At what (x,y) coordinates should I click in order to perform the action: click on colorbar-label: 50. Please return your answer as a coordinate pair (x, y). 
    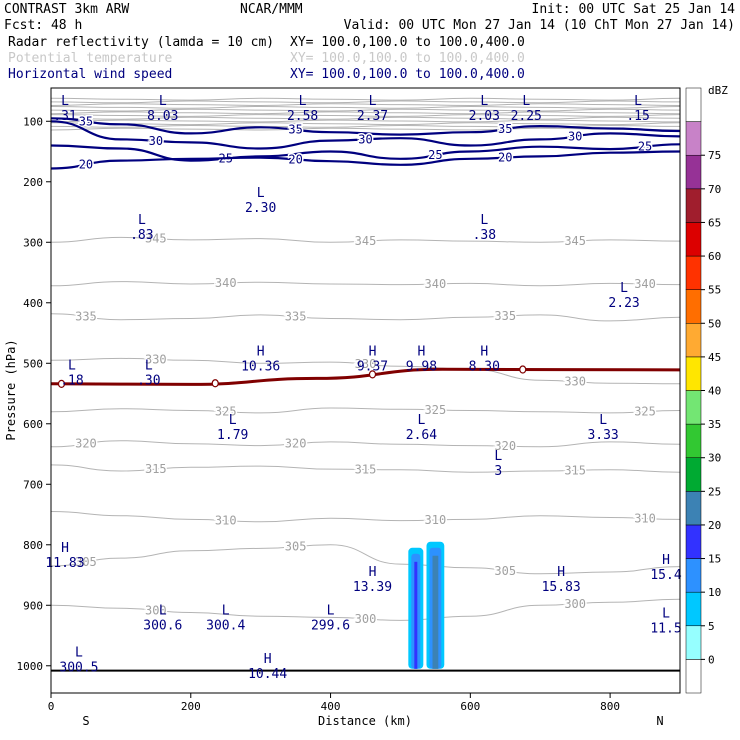
    Looking at the image, I should click on (714, 323).